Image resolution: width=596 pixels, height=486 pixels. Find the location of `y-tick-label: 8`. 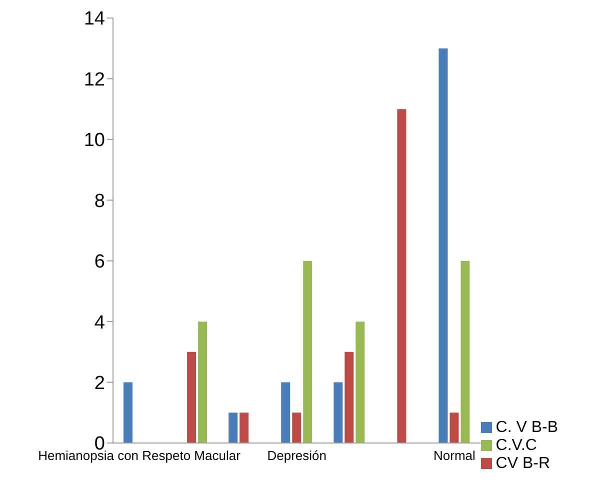

y-tick-label: 8 is located at coordinates (99, 201).